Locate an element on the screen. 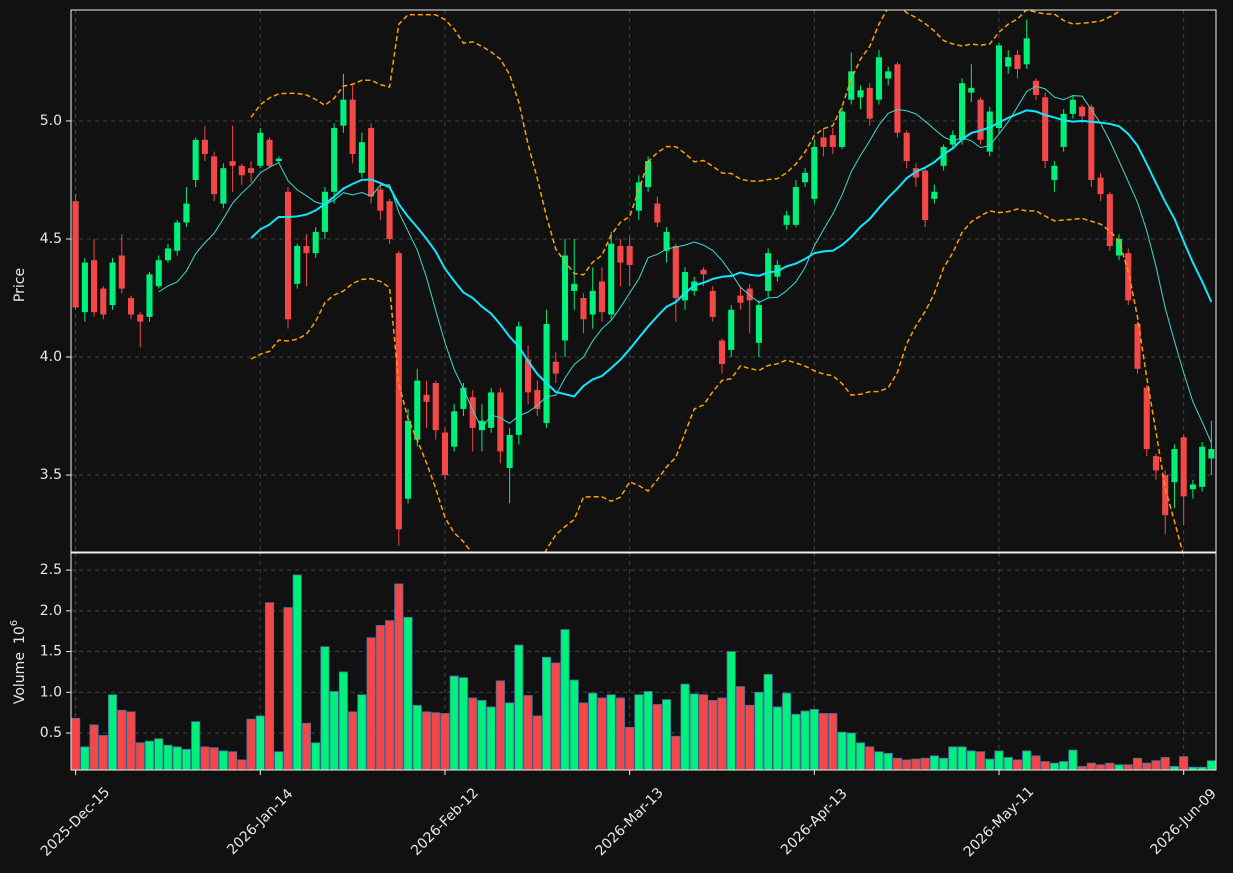  y-tick-label: 4.5 is located at coordinates (51, 239).